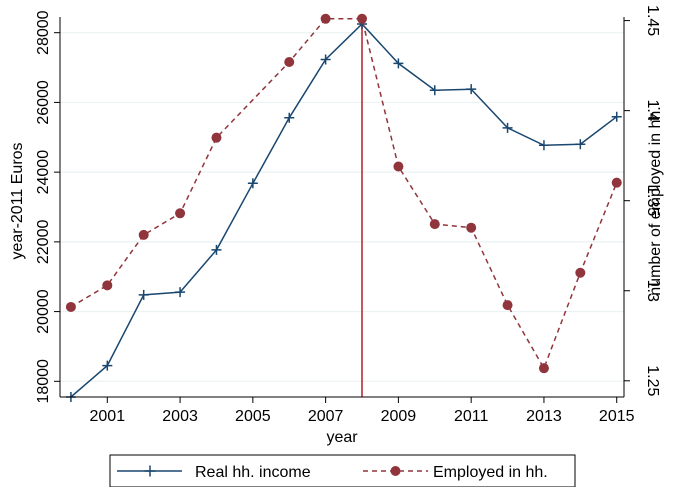  Describe the element at coordinates (43, 311) in the screenshot. I see `y-left-tick-label-1: 20000` at that location.